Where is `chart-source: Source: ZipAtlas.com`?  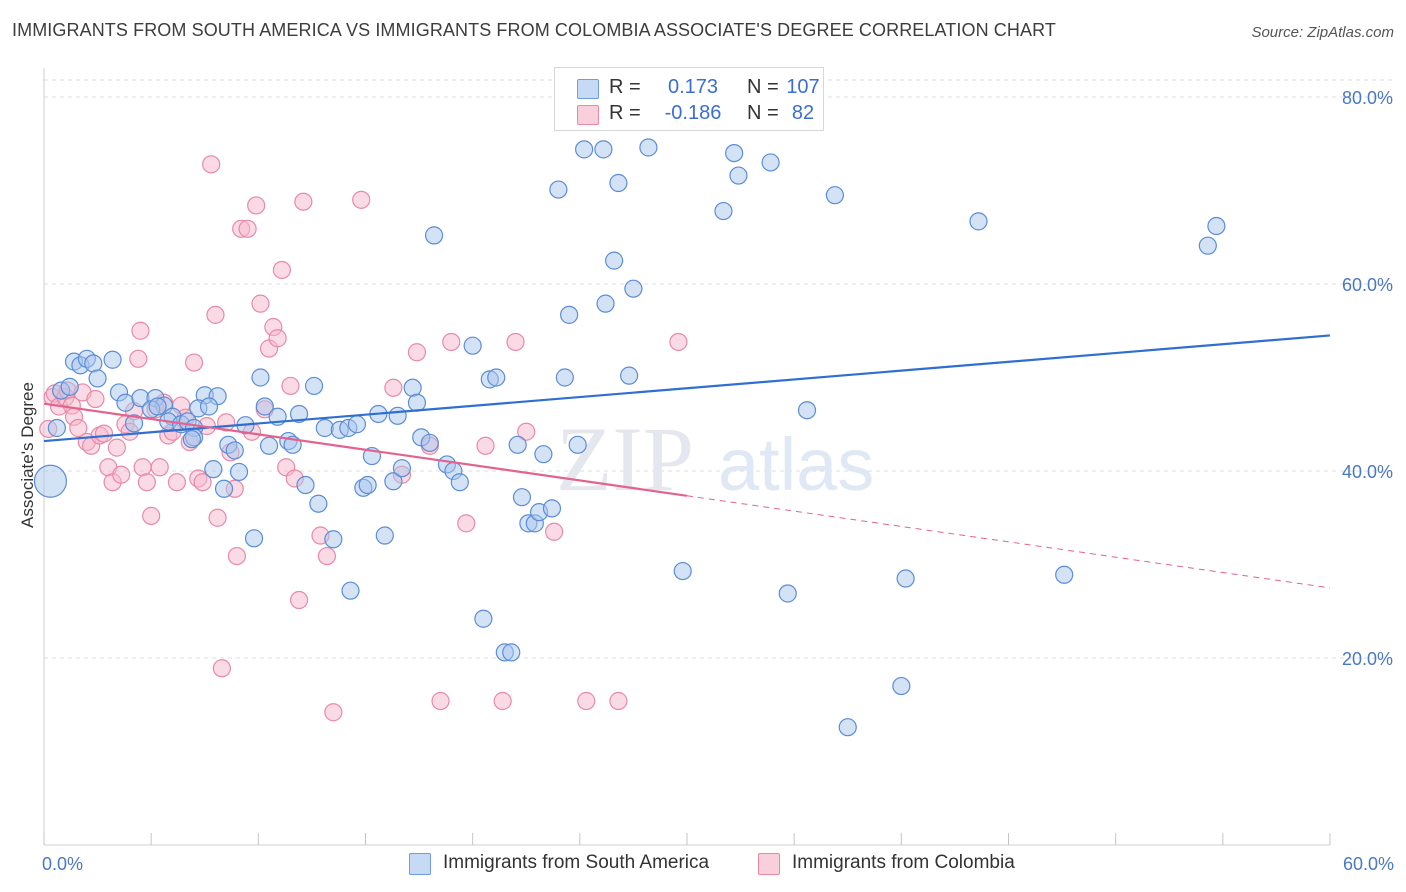
chart-source: Source: ZipAtlas.com is located at coordinates (1322, 32).